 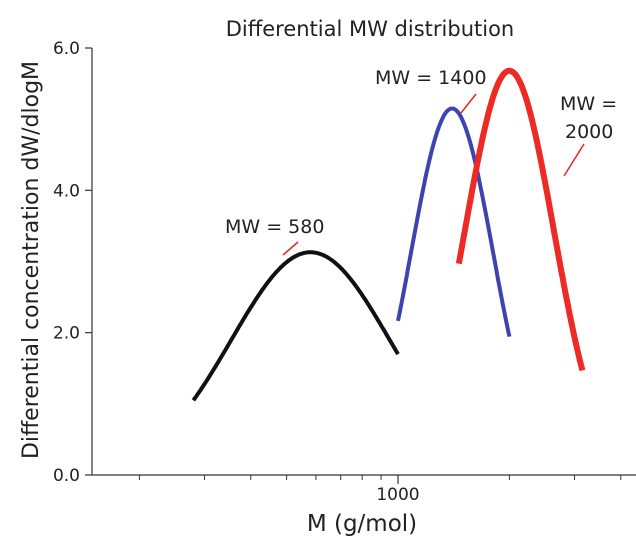 I want to click on y-tick-label: 0.0, so click(x=66, y=476).